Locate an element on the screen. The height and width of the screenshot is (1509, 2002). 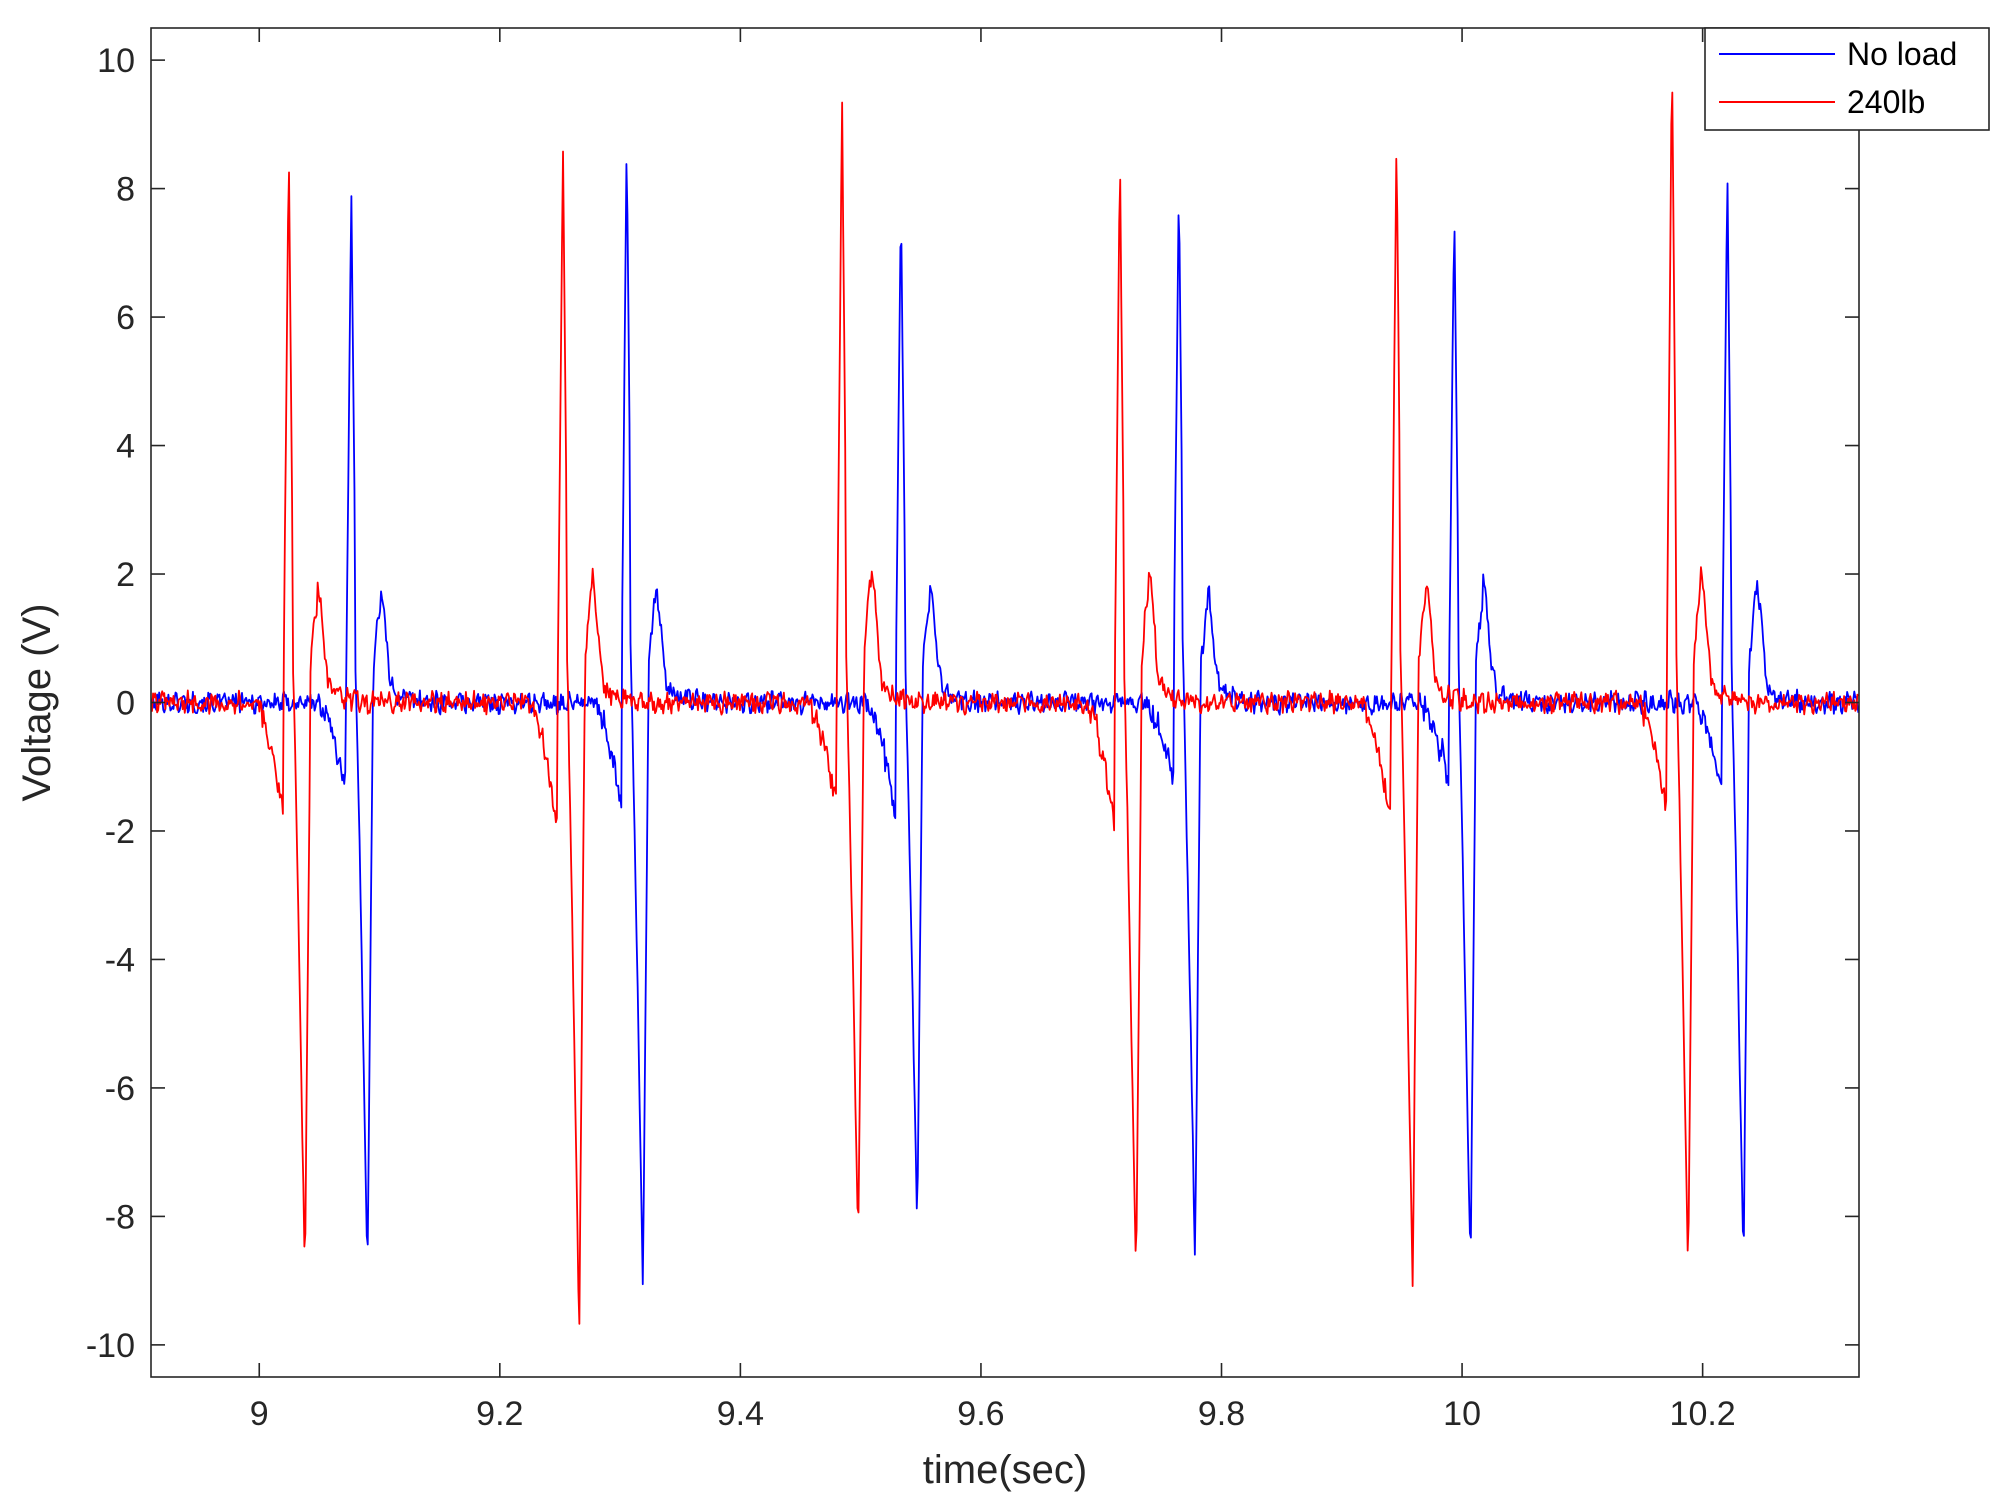
y-tick-label: 0 is located at coordinates (125, 704).